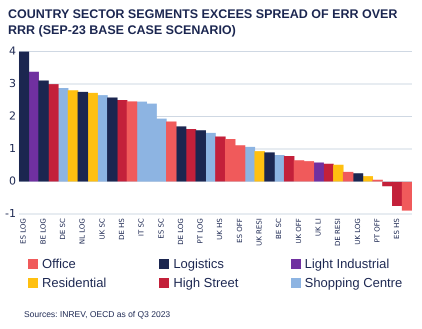  What do you see at coordinates (347, 263) in the screenshot?
I see `legend-label: Light Industrial` at bounding box center [347, 263].